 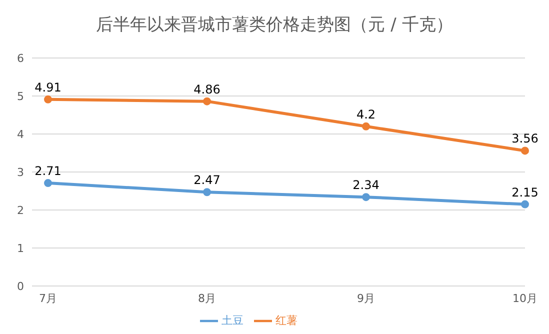 What do you see at coordinates (207, 298) in the screenshot?
I see `x-tick-label: 8月` at bounding box center [207, 298].